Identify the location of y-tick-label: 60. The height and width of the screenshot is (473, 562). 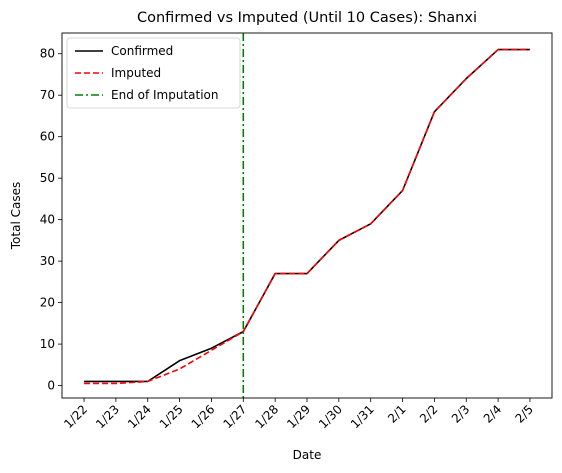
(47, 137).